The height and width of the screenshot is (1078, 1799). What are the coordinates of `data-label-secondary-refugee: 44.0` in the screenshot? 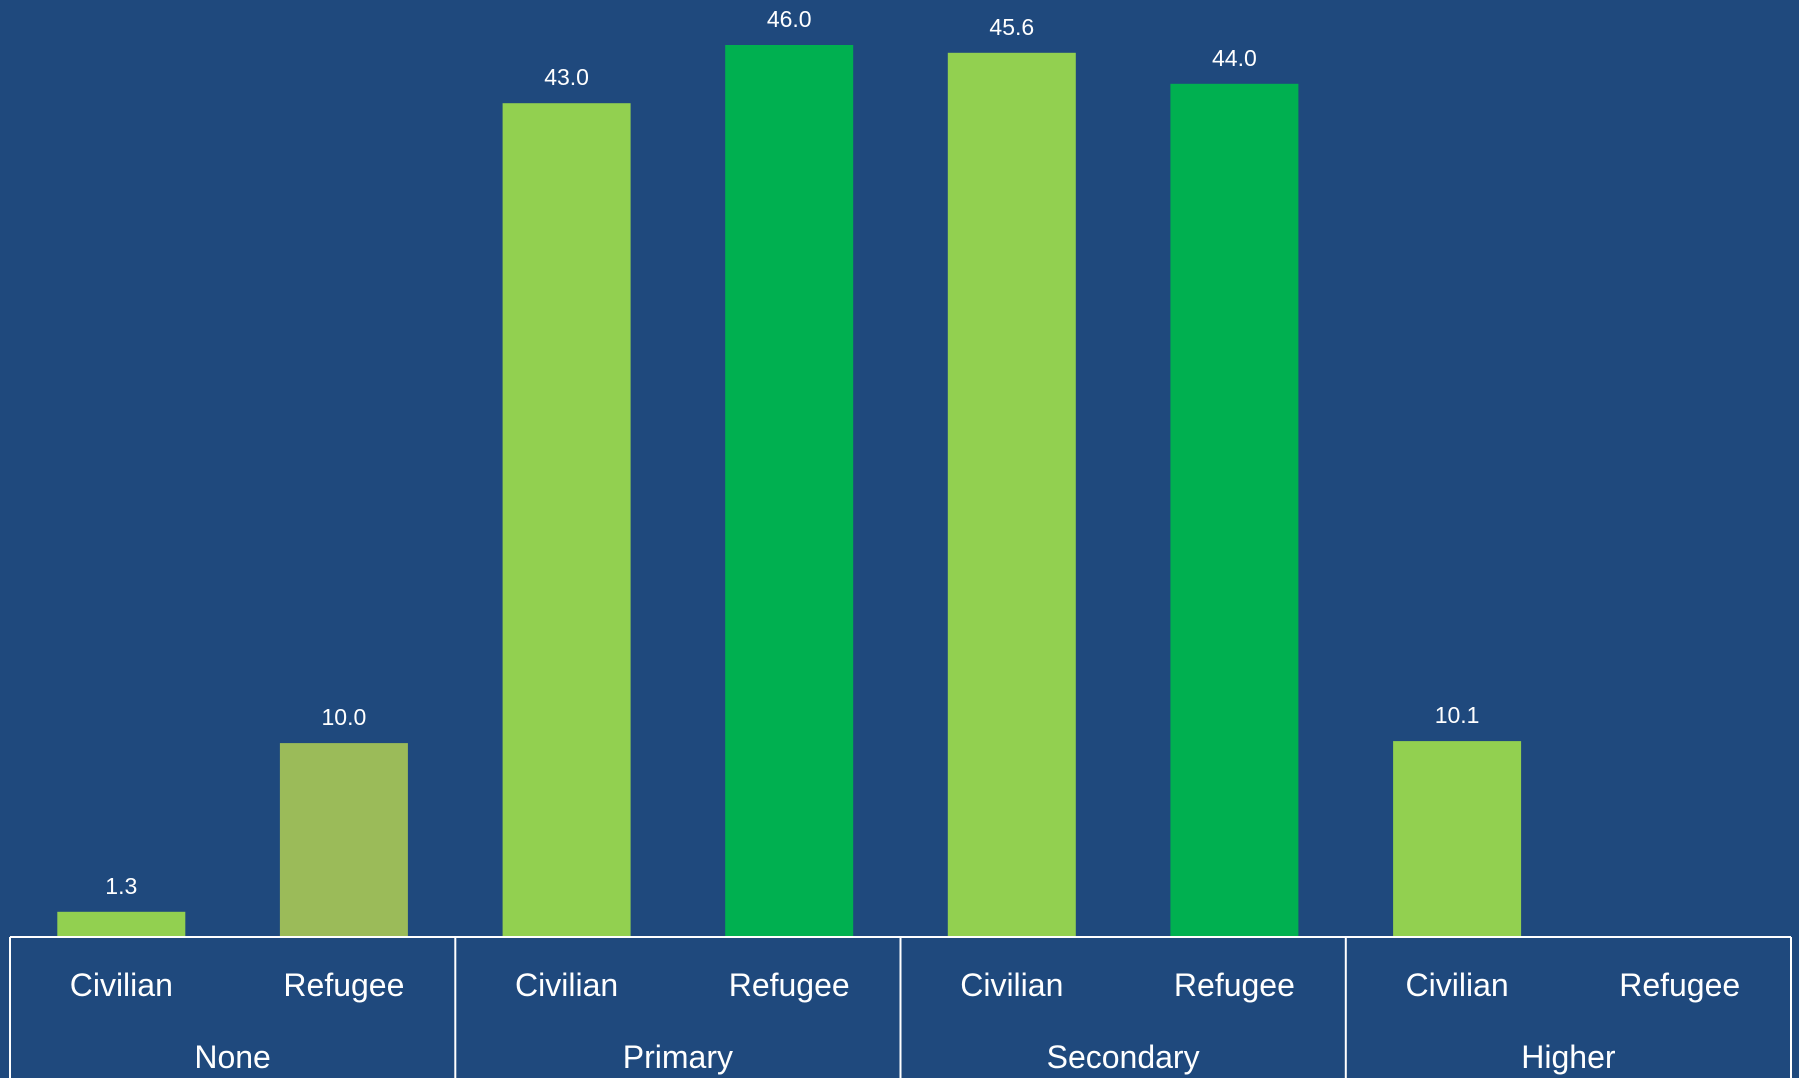 It's located at (1234, 58).